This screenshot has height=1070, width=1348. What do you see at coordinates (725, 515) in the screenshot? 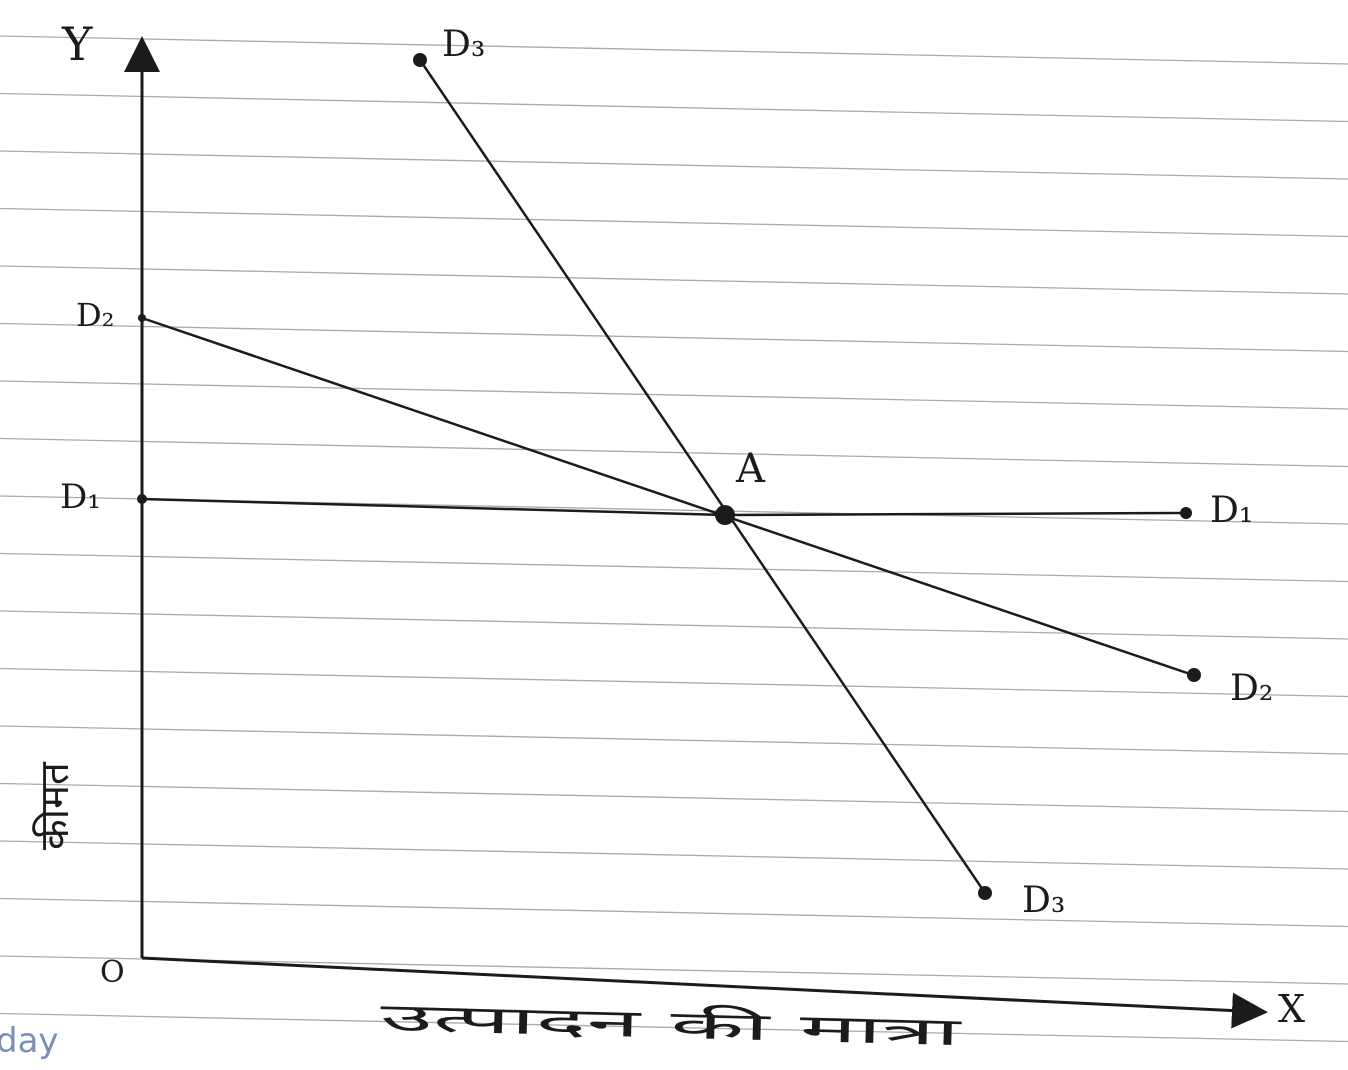
I see `intersection-point` at bounding box center [725, 515].